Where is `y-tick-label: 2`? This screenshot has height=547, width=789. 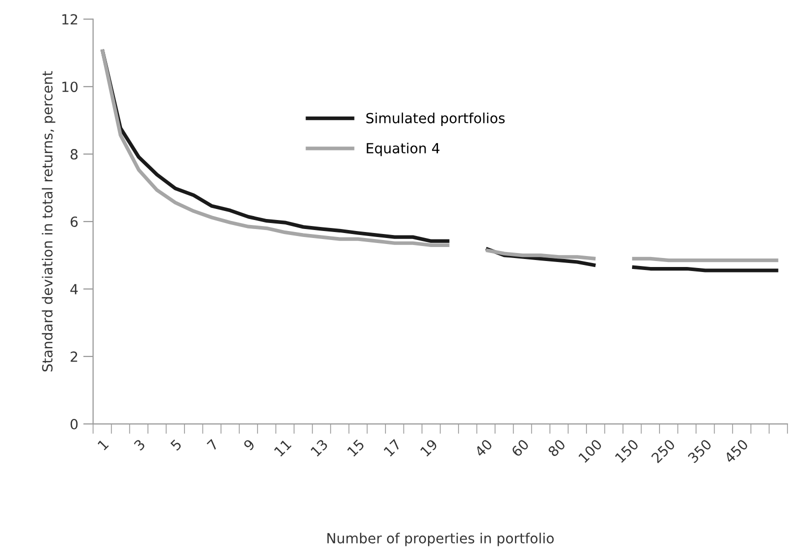 y-tick-label: 2 is located at coordinates (74, 356).